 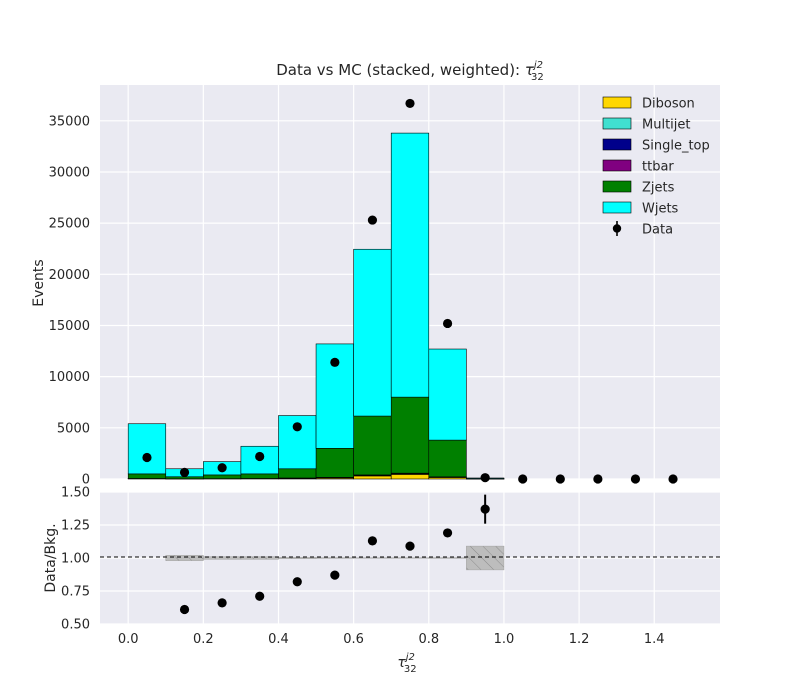 What do you see at coordinates (676, 146) in the screenshot?
I see `legend-label: Single_top` at bounding box center [676, 146].